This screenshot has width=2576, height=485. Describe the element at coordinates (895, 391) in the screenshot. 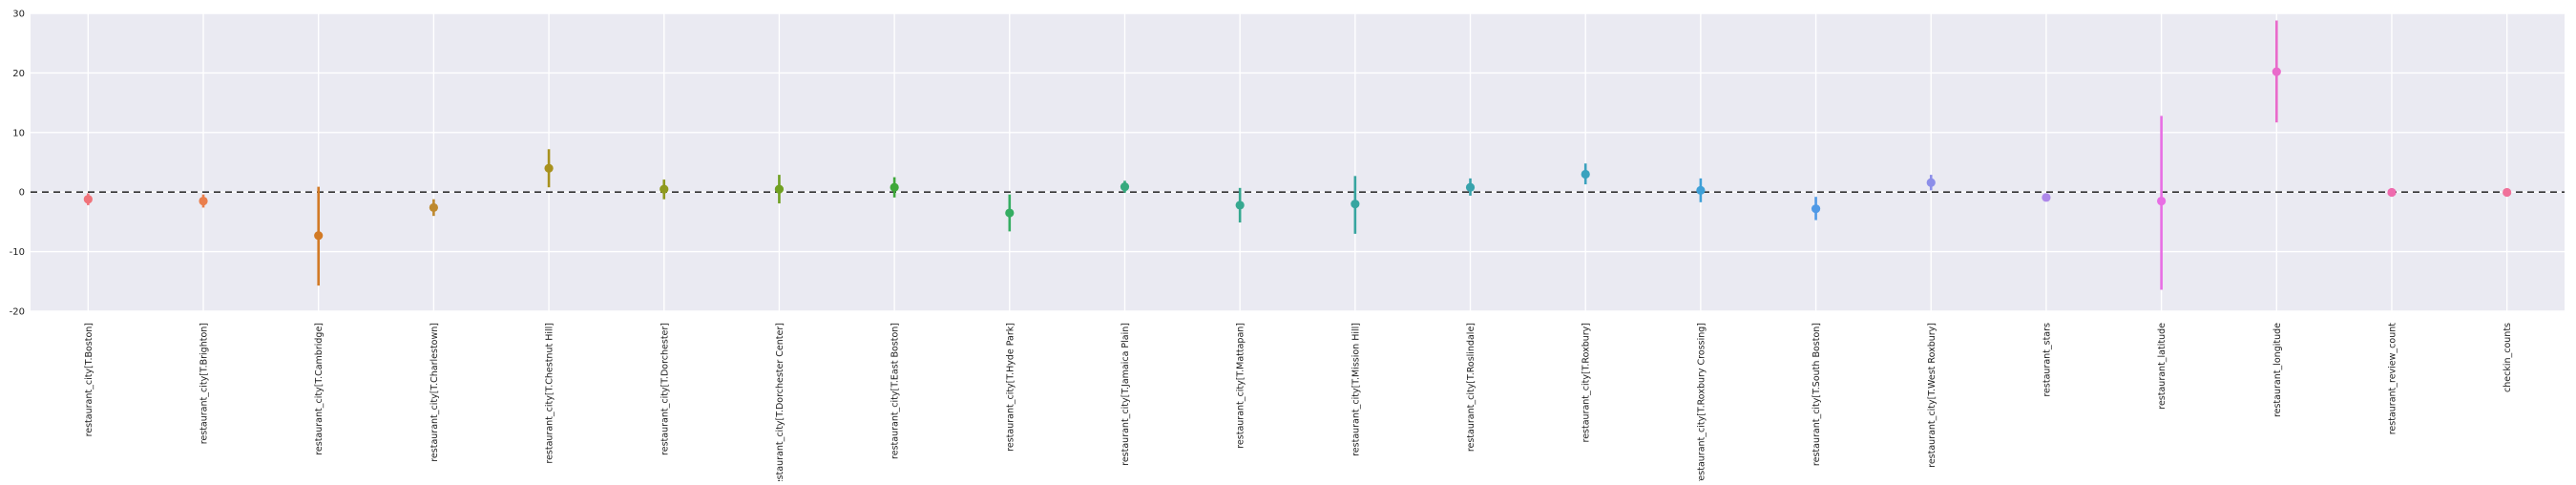

I see `x-tick-label: restaurant_city[T.East Boston]` at that location.